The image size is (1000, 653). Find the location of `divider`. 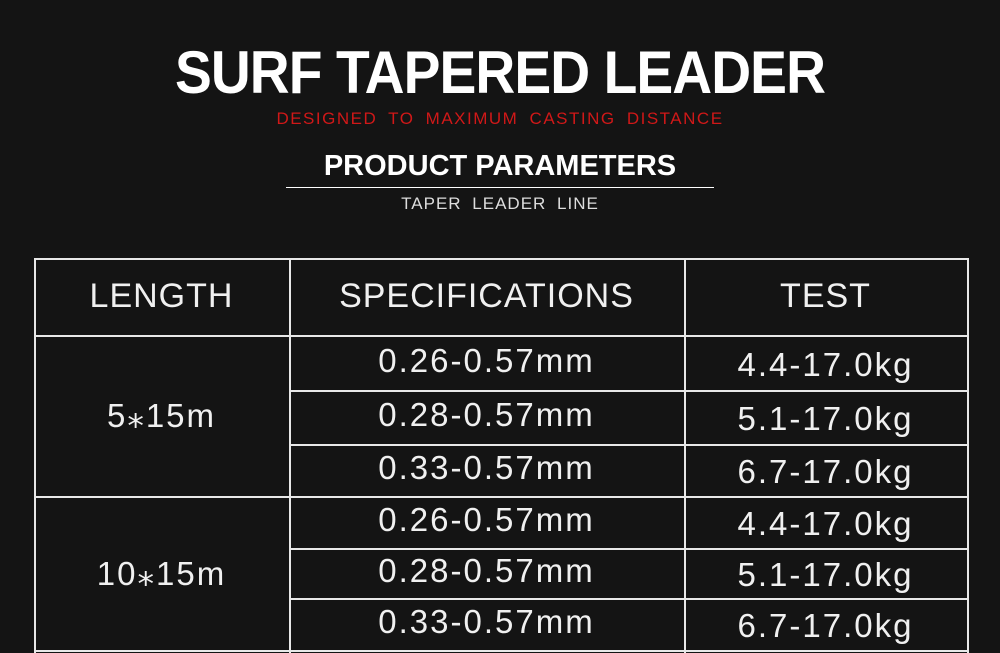

divider is located at coordinates (500, 187).